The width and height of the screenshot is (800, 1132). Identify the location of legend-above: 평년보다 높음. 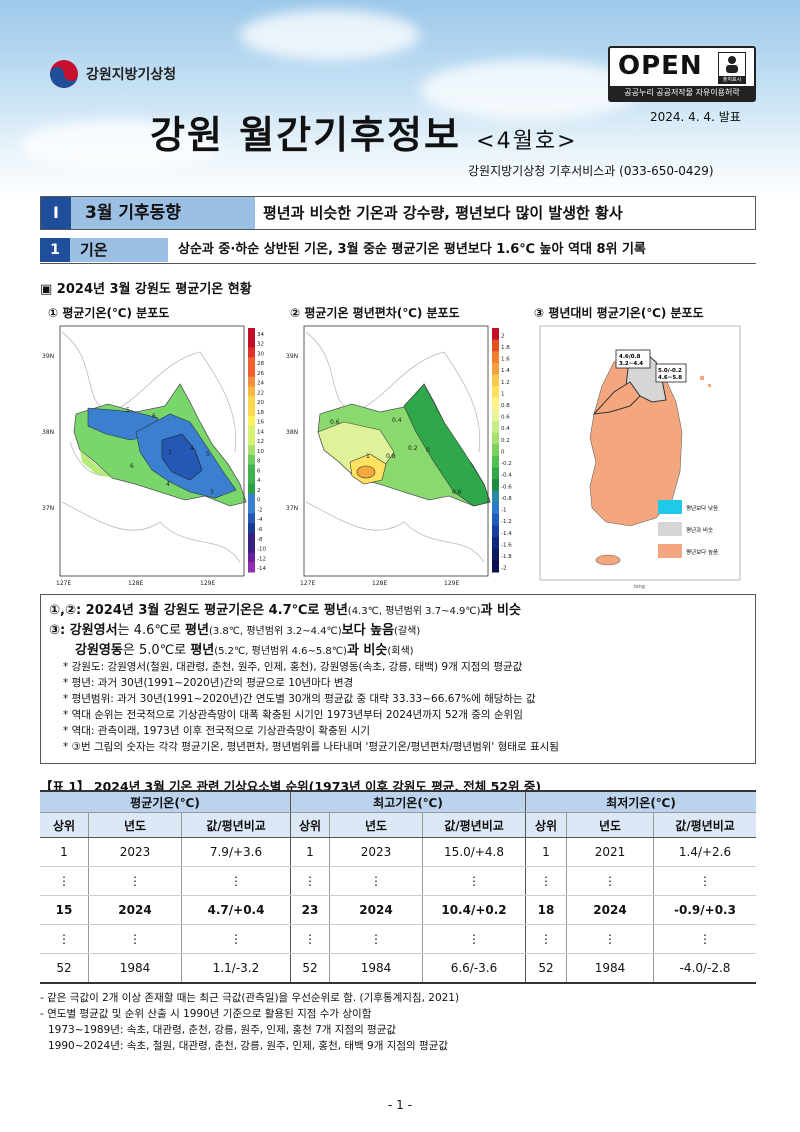
(702, 552).